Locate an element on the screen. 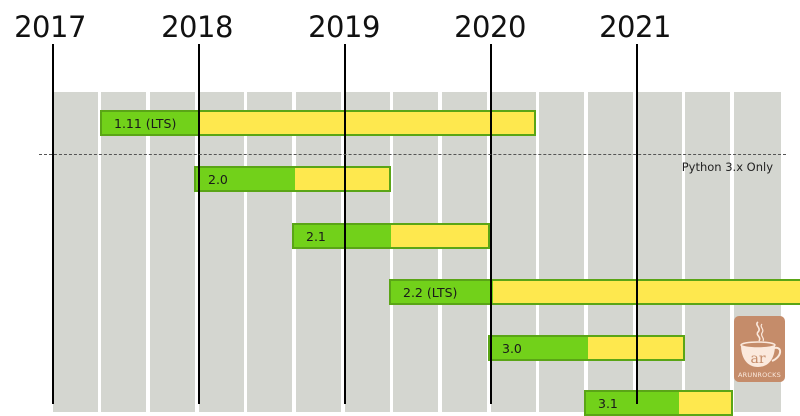 The image size is (800, 416). mainstream-segment: 2.1 is located at coordinates (342, 236).